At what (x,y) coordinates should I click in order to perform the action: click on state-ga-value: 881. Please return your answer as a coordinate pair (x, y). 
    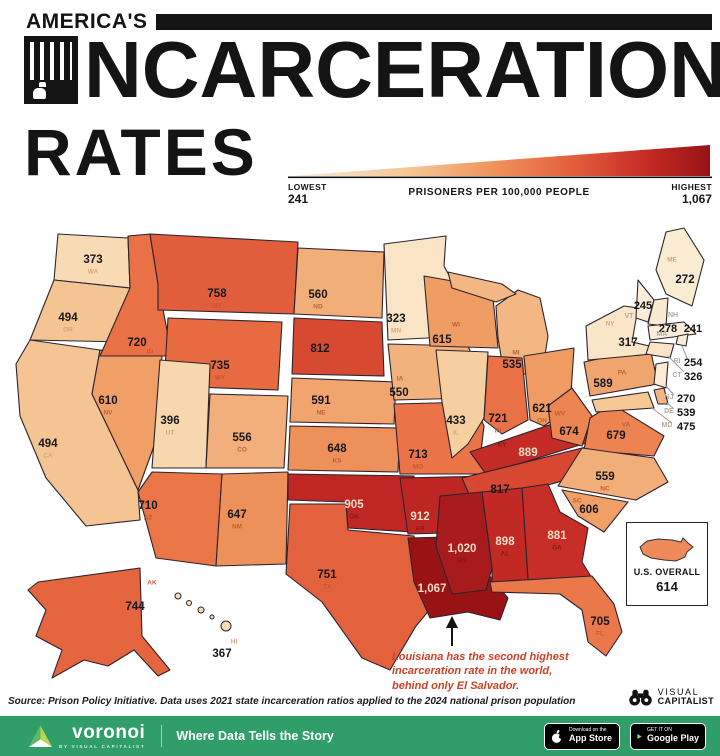
    Looking at the image, I should click on (557, 536).